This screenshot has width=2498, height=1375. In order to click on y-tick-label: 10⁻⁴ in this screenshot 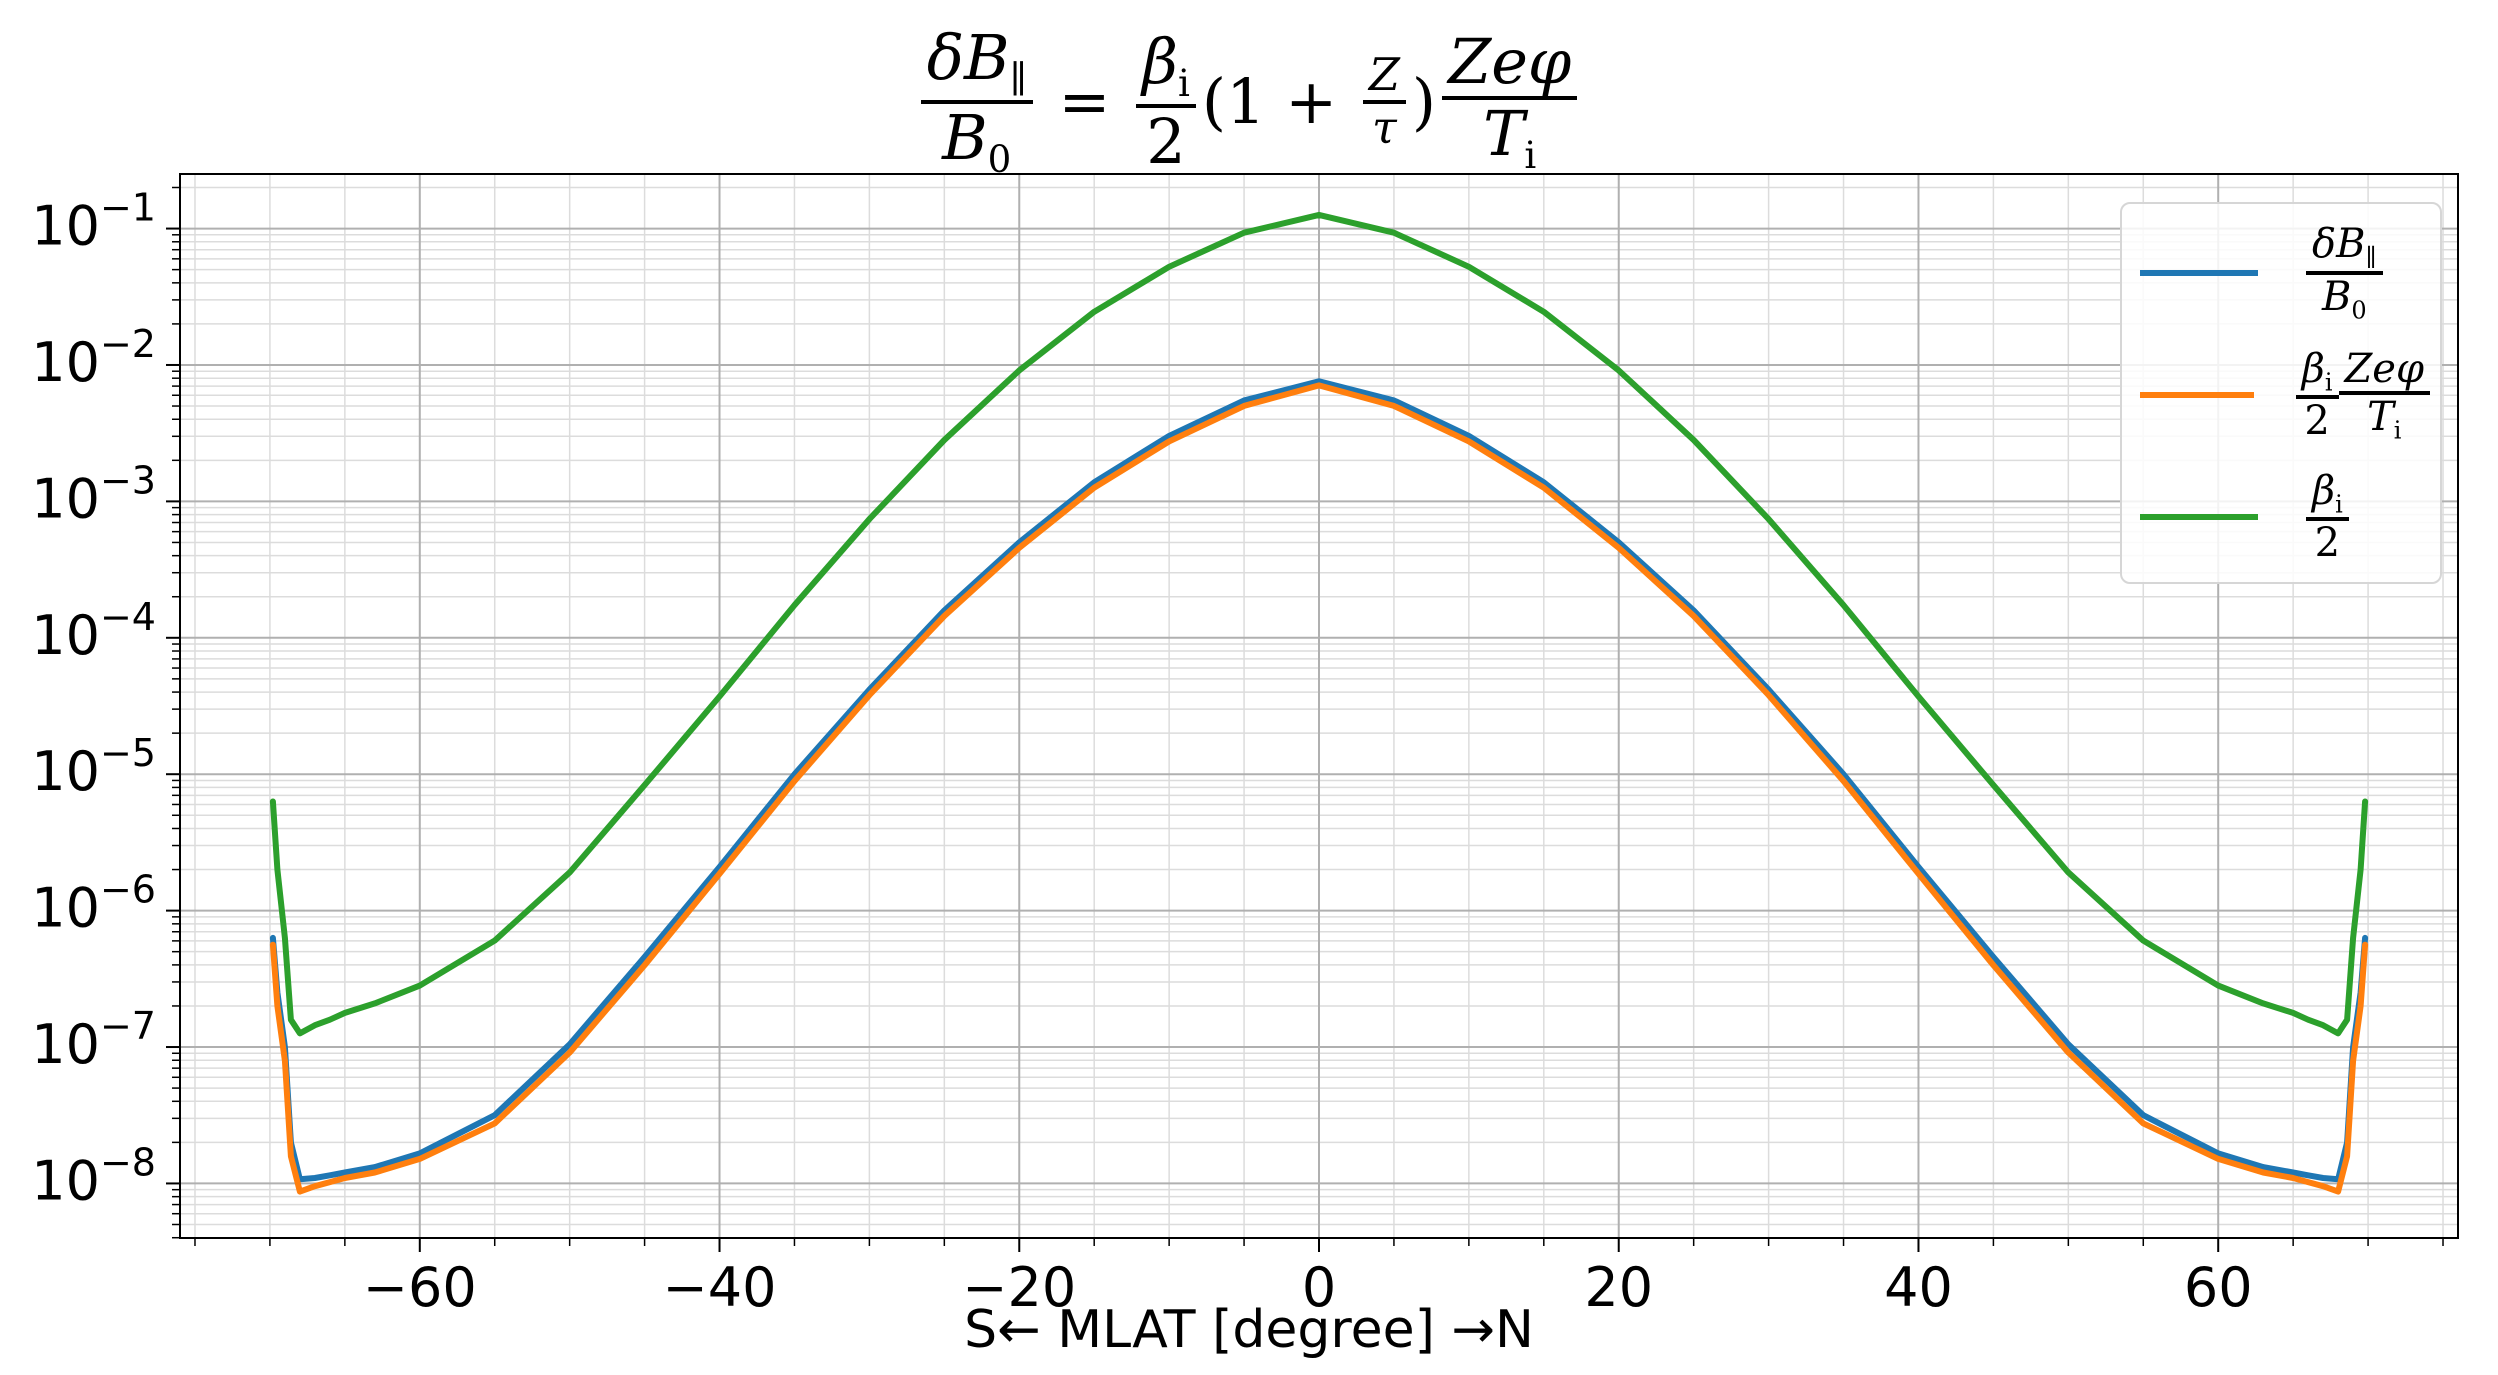, I will do `click(93, 631)`.